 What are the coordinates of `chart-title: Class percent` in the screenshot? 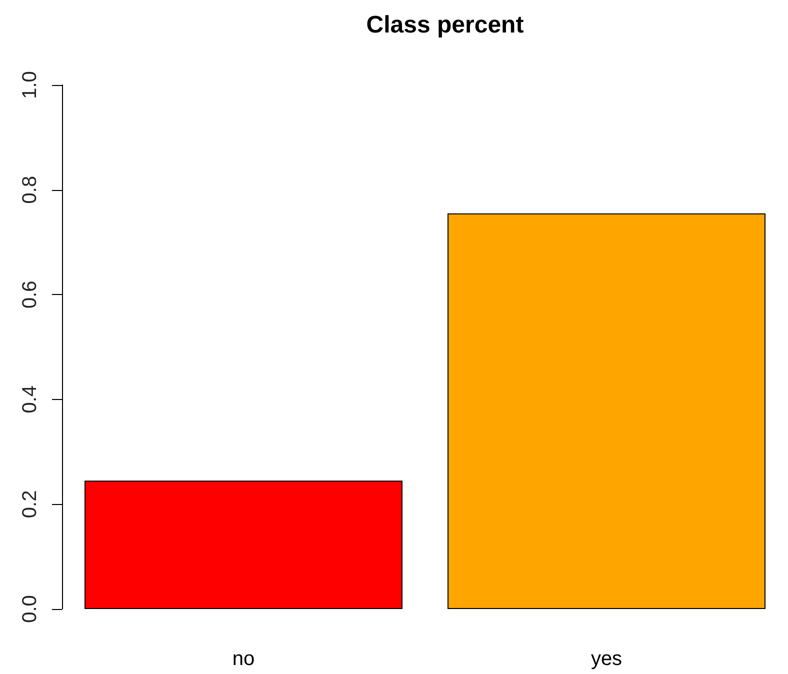 It's located at (445, 25).